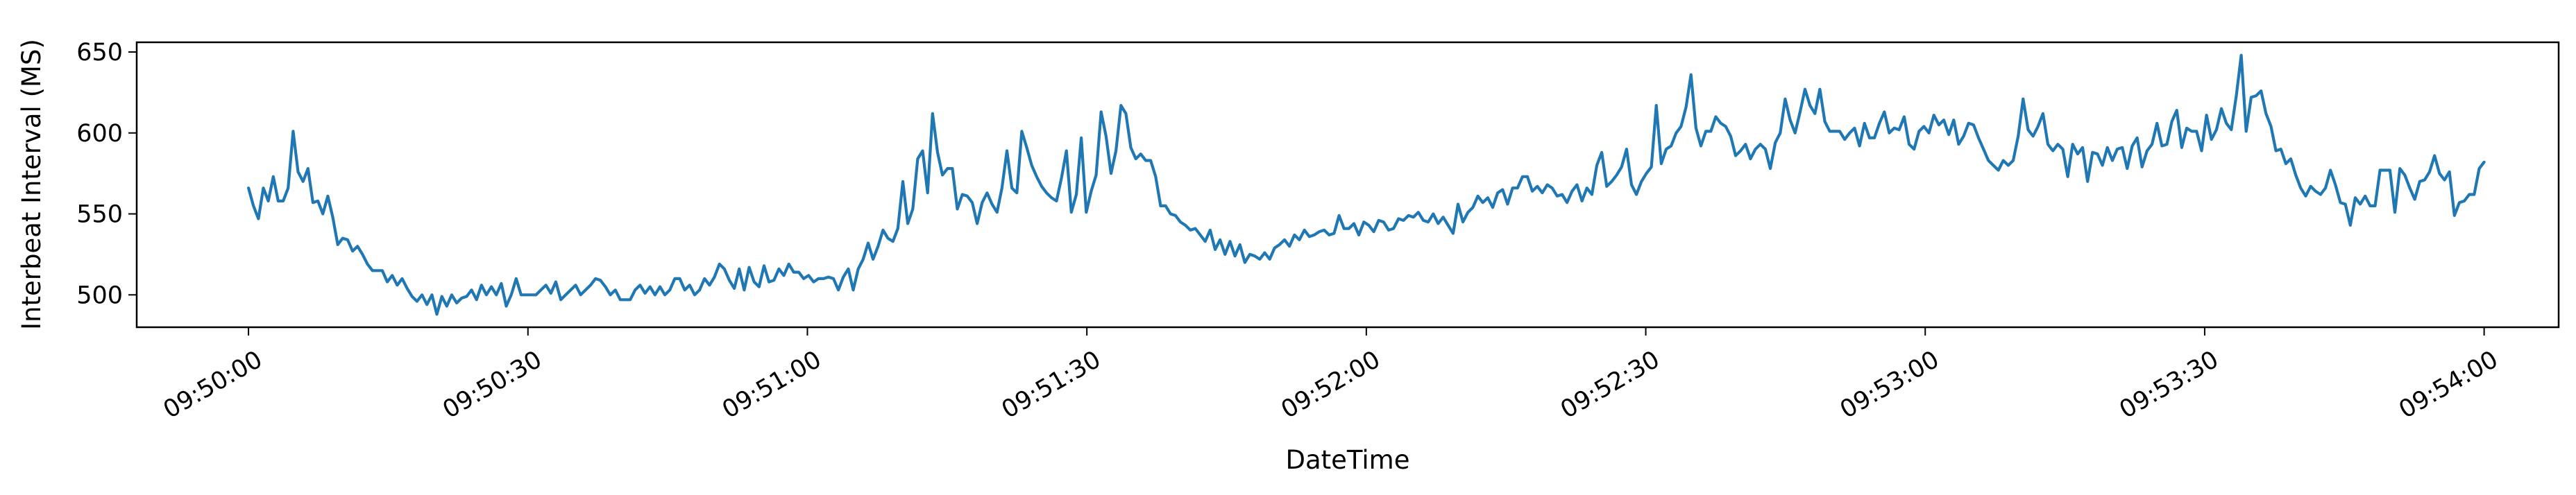  Describe the element at coordinates (99, 53) in the screenshot. I see `y-tick-label: 650` at that location.